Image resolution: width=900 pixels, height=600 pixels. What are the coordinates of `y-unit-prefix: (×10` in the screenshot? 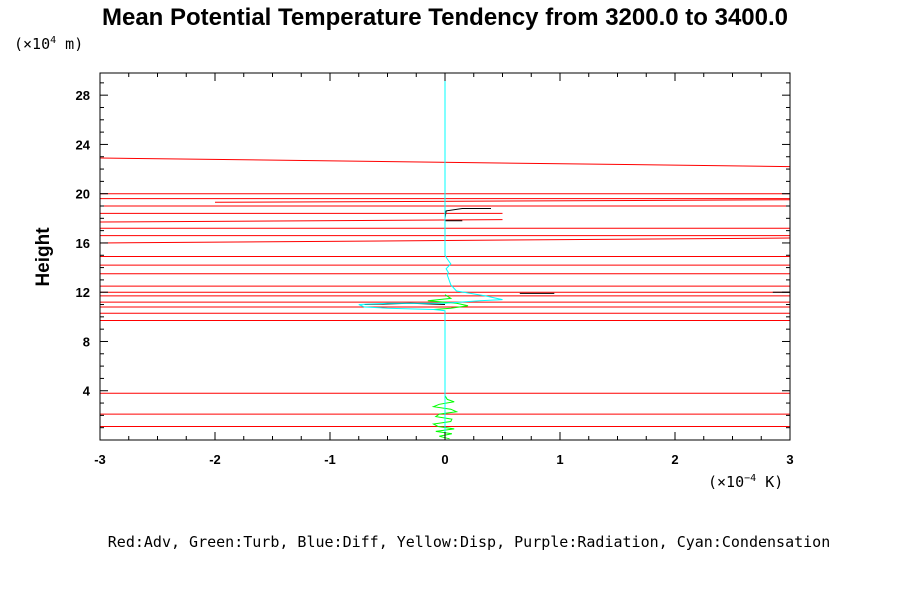 It's located at (32, 44).